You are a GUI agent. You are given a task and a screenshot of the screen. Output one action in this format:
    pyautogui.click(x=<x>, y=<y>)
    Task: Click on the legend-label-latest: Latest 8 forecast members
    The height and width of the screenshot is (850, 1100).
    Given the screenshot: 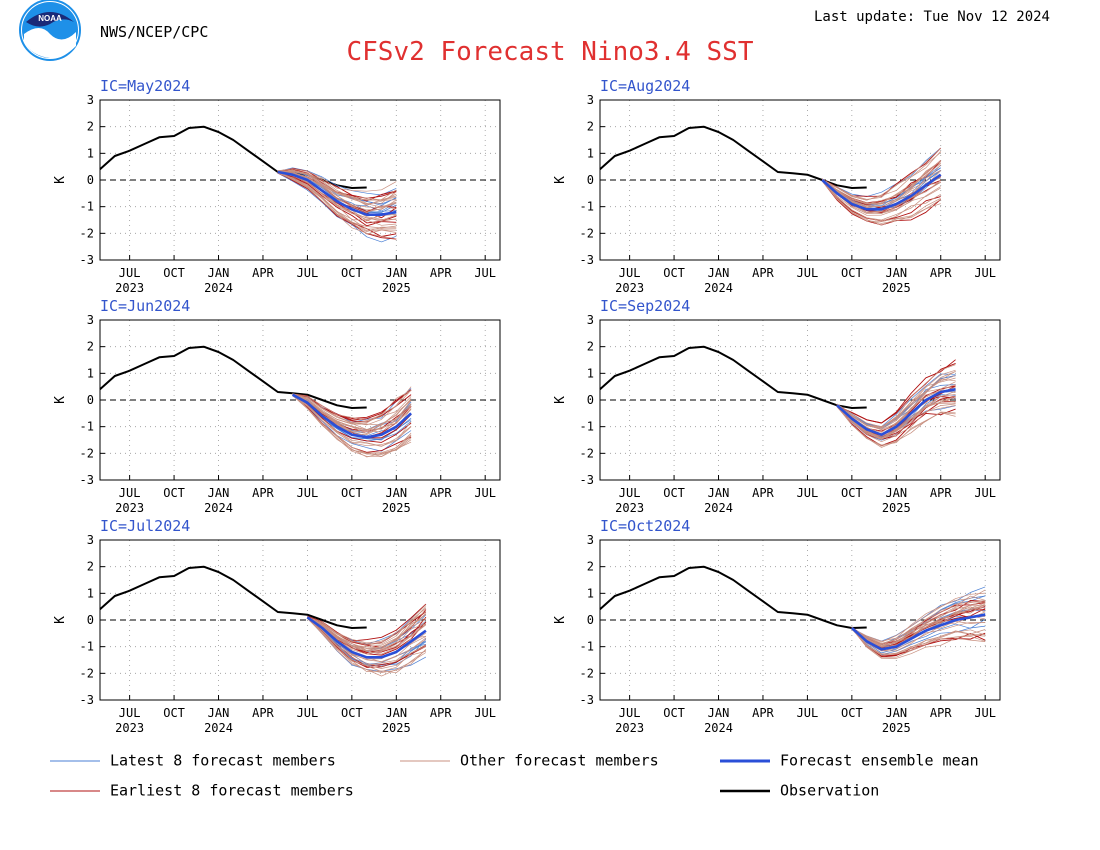 What is the action you would take?
    pyautogui.click(x=223, y=761)
    